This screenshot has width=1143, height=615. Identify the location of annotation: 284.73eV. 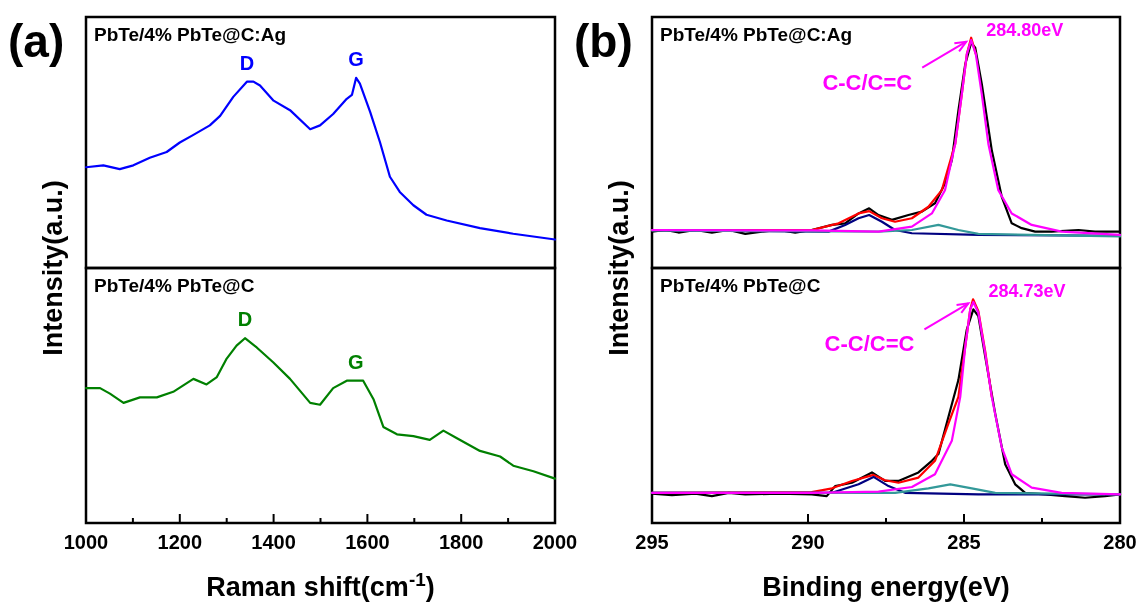
(1027, 291).